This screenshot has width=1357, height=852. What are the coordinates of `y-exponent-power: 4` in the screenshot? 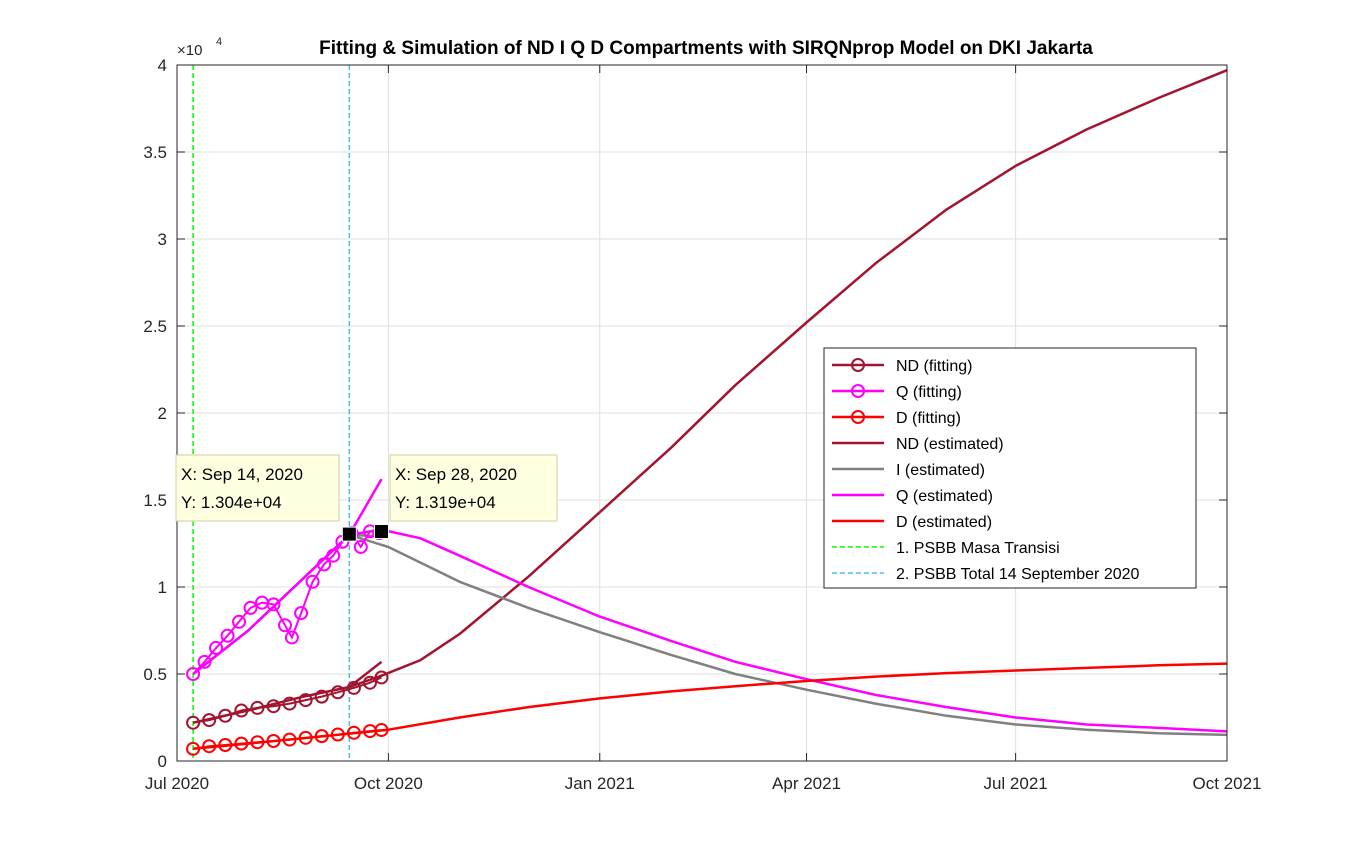 It's located at (219, 42).